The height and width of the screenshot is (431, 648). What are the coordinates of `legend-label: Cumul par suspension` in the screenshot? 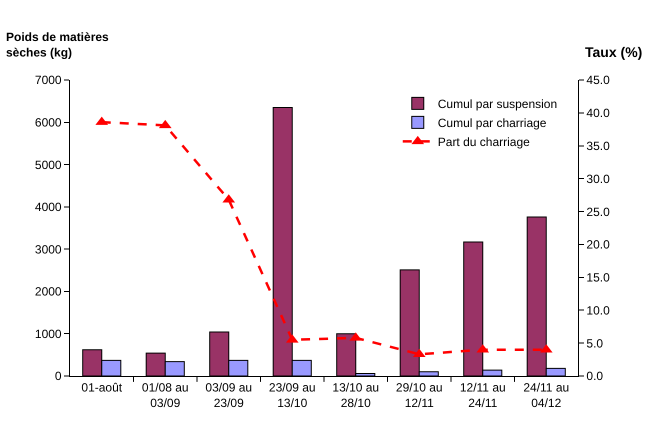 It's located at (498, 104).